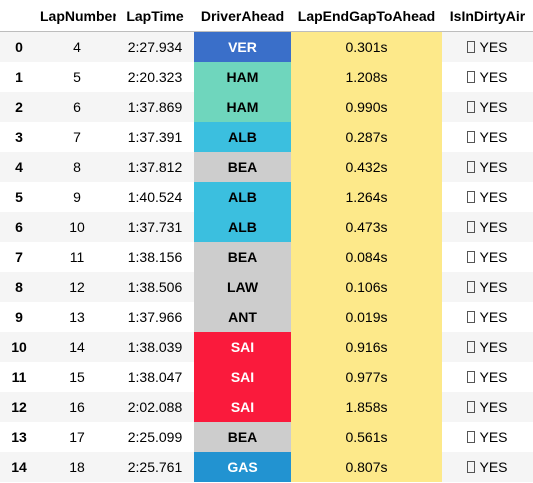 The width and height of the screenshot is (533, 483). I want to click on column-header-lapendgaptoahead: LapEndGapToAhead, so click(366, 16).